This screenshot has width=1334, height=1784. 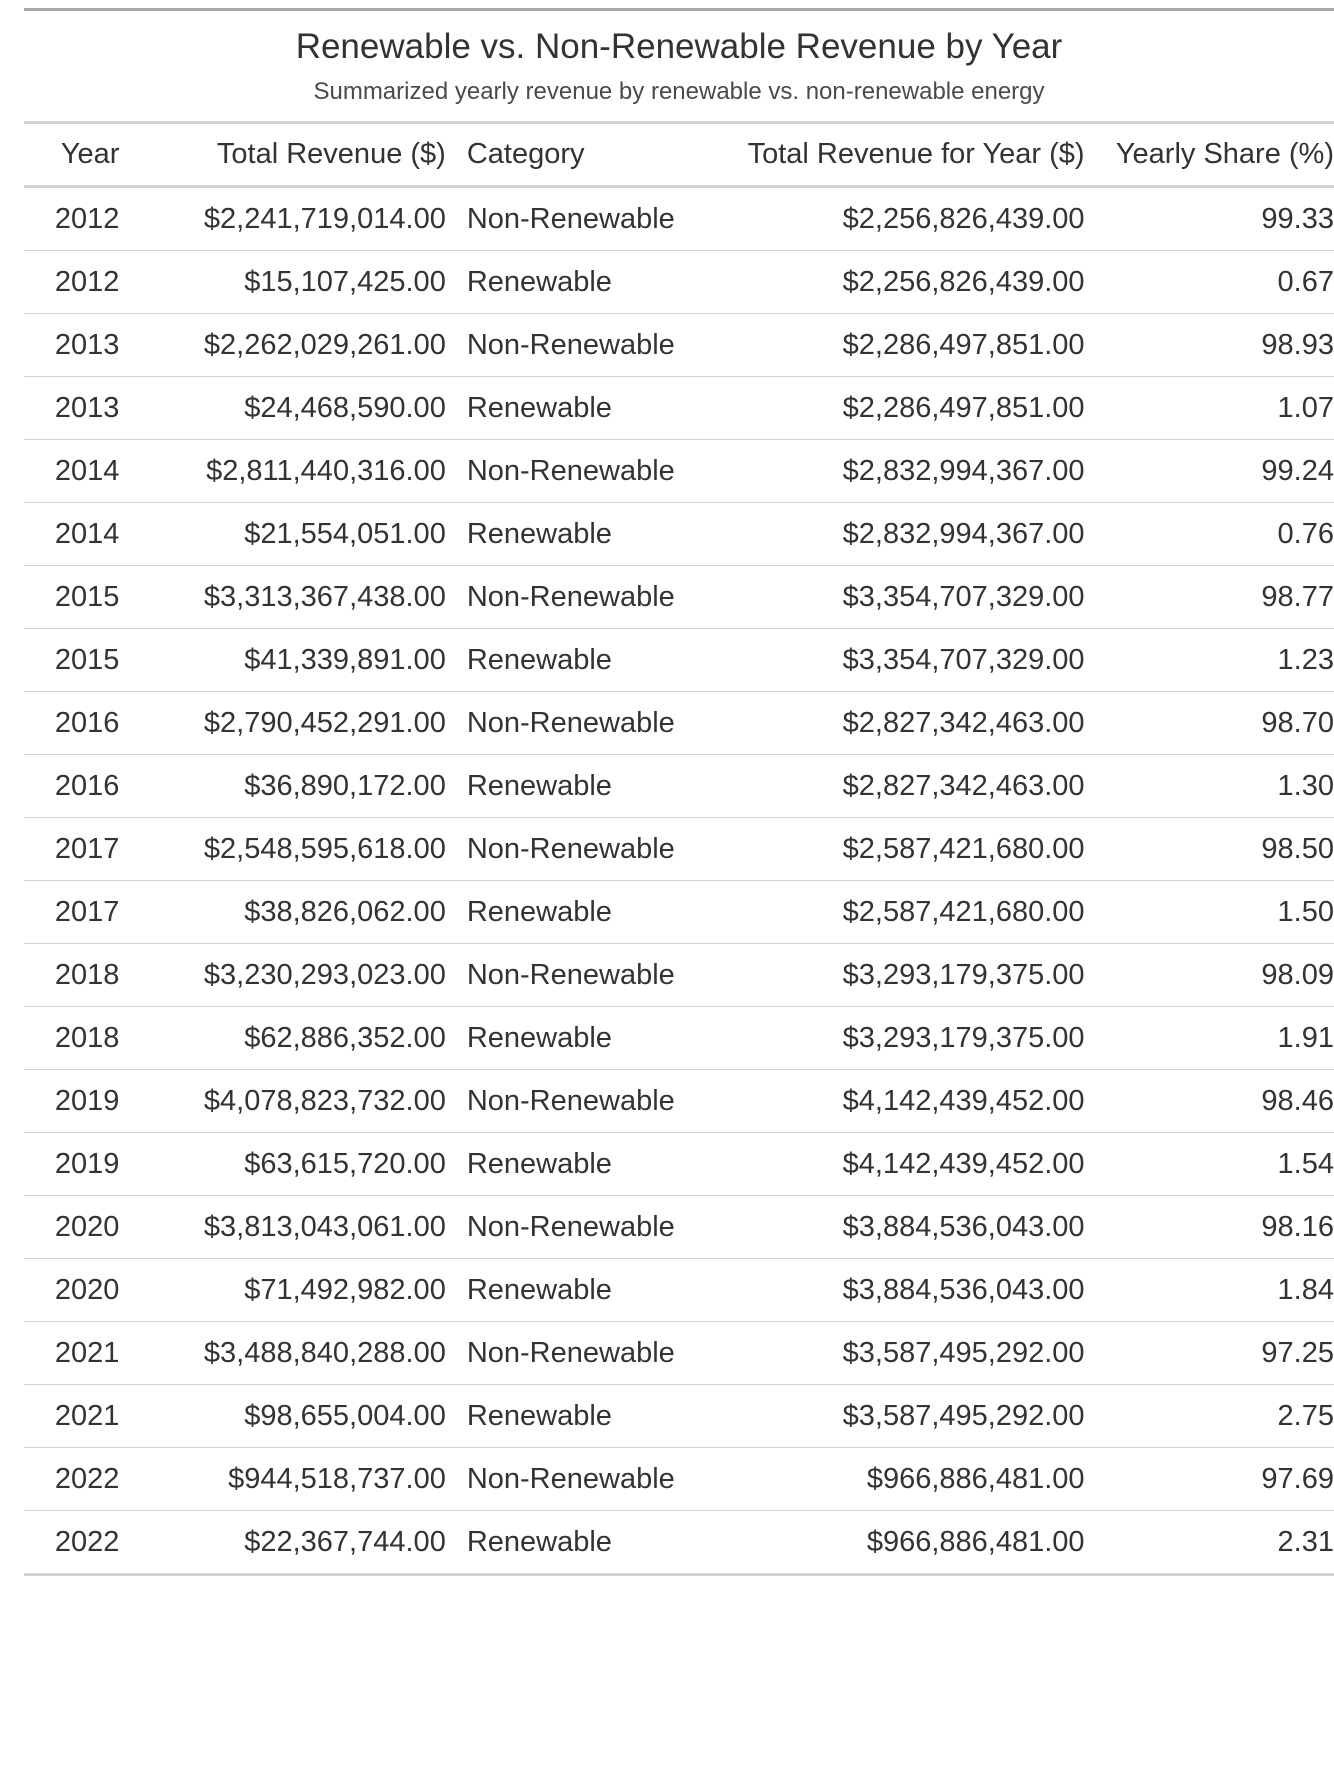 What do you see at coordinates (331, 154) in the screenshot?
I see `column-header-total-revenue: Total Revenue ($)` at bounding box center [331, 154].